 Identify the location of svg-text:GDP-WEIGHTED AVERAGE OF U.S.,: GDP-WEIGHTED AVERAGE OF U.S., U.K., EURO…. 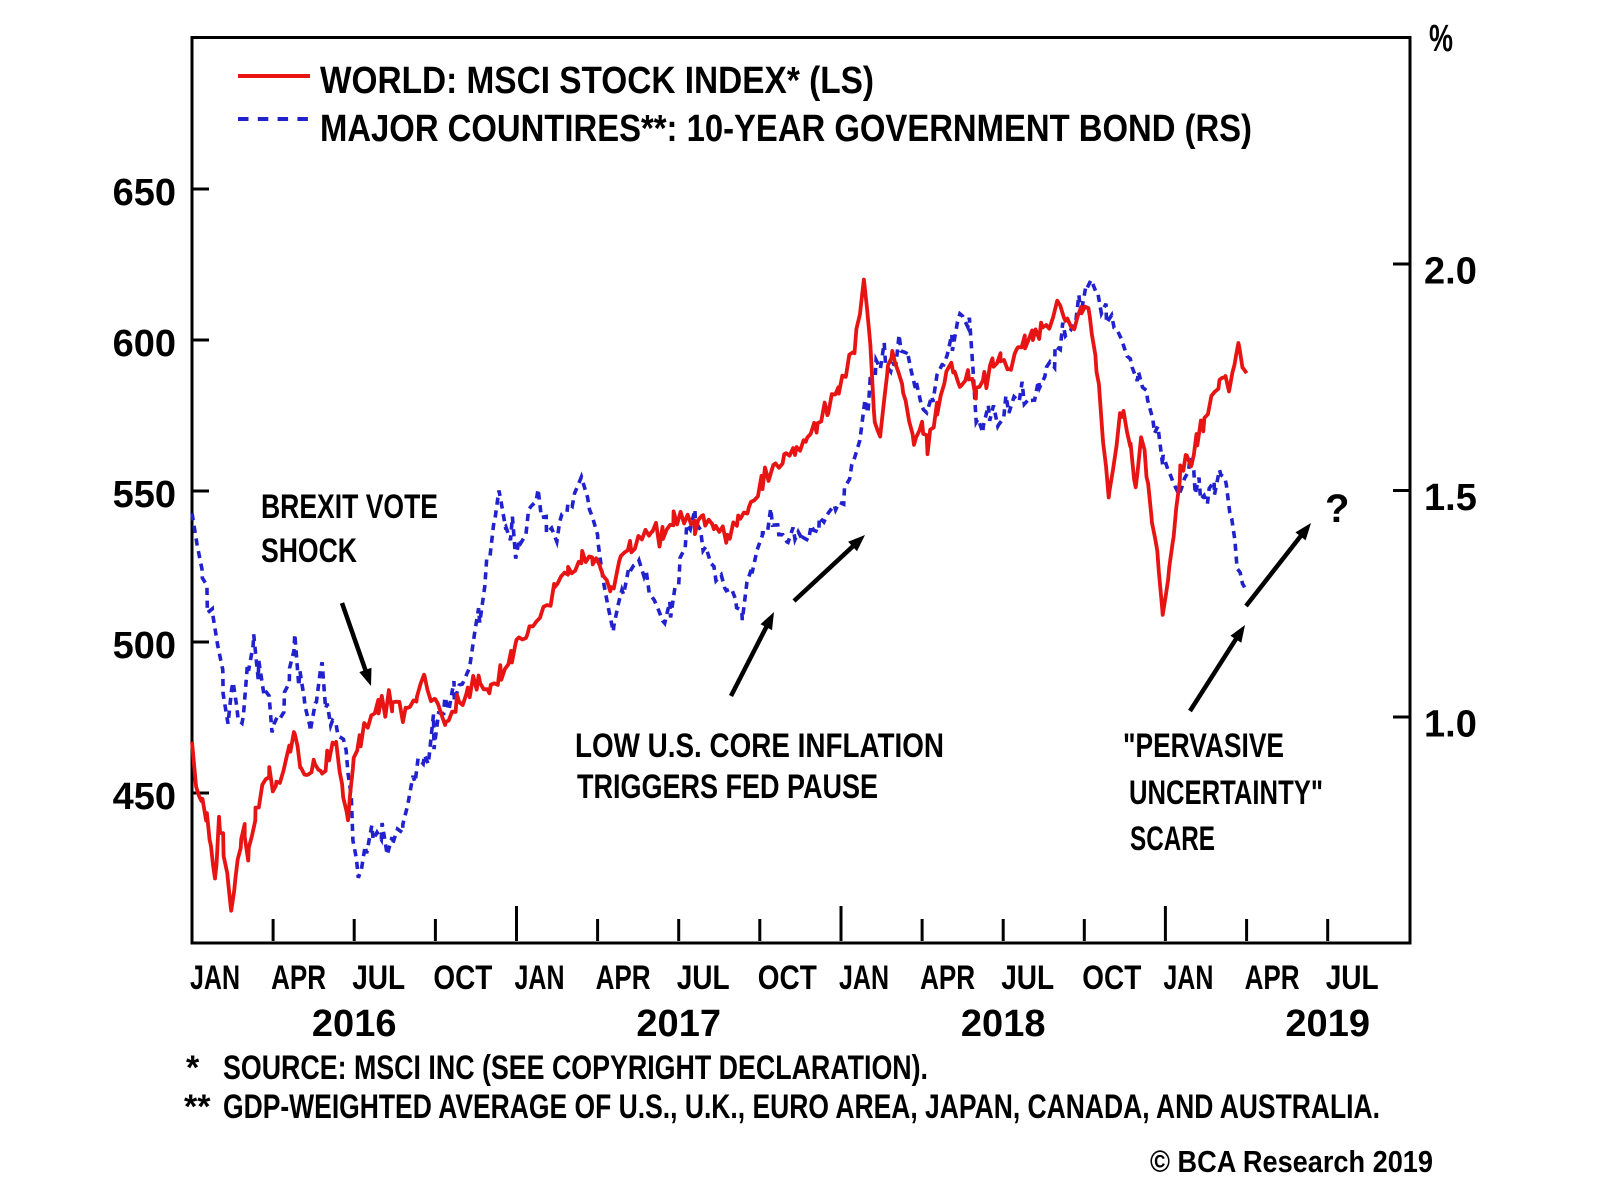
(801, 1107).